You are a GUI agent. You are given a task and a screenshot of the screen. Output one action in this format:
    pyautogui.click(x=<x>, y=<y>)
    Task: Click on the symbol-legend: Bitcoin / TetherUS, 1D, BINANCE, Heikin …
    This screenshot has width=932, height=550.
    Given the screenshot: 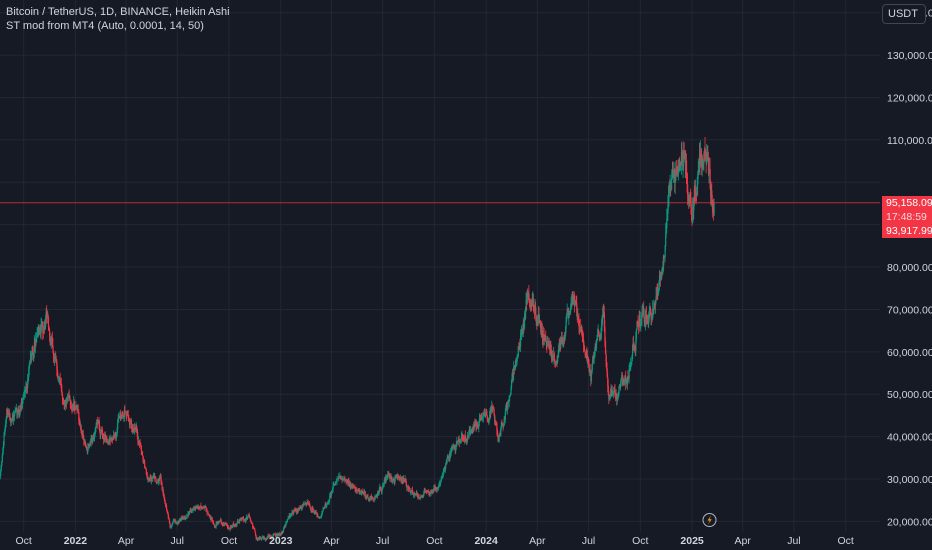 What is the action you would take?
    pyautogui.click(x=118, y=12)
    